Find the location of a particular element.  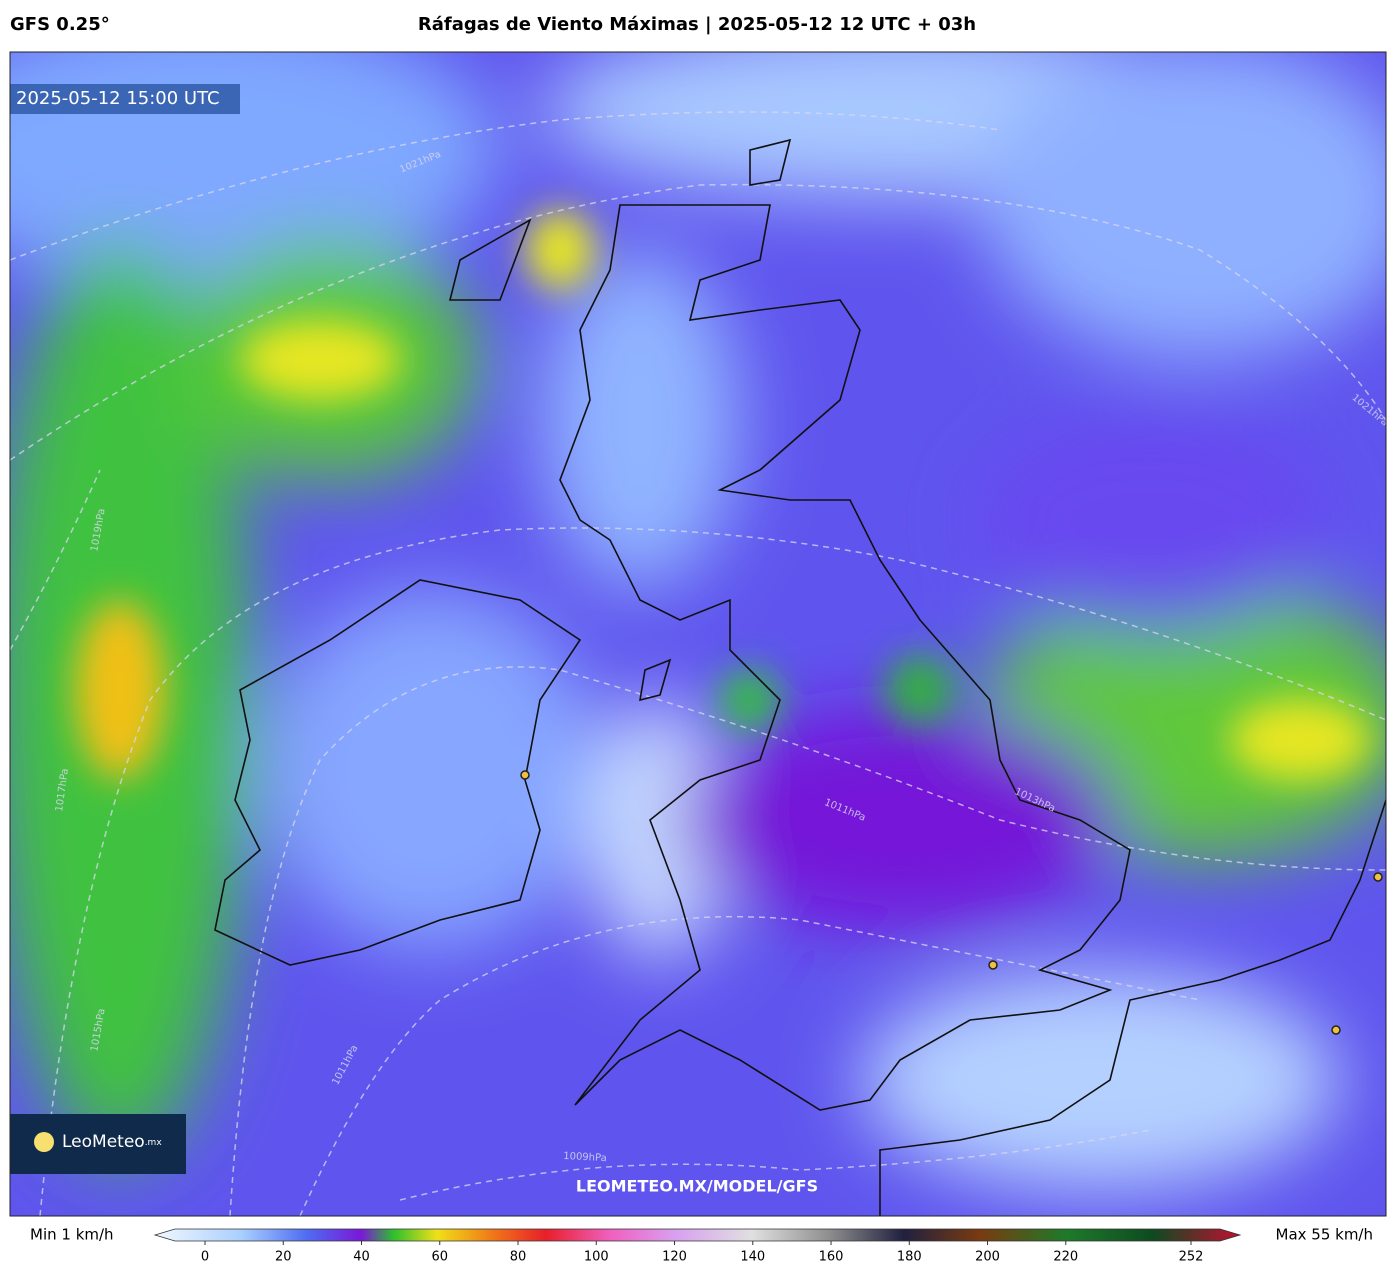

colorbar-min: Min 1 km/h is located at coordinates (72, 1235).